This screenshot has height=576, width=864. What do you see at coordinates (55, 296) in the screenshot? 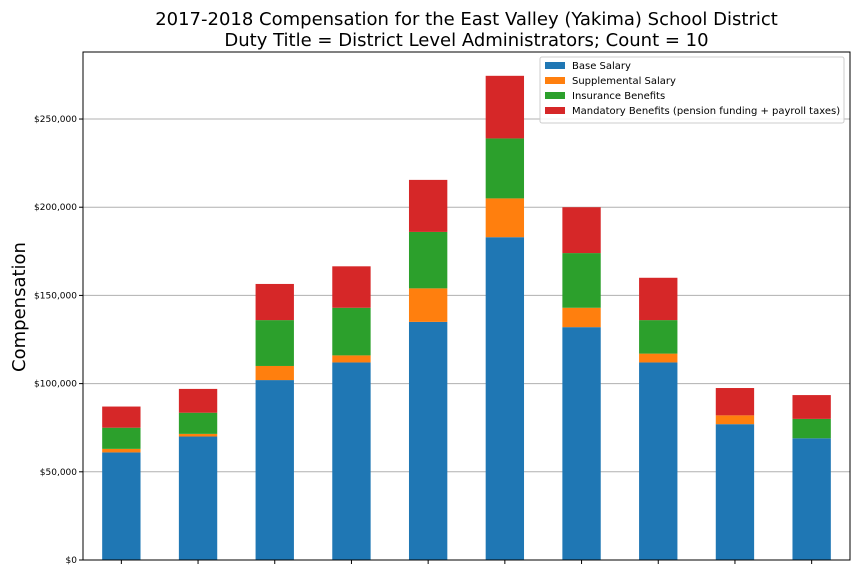
I see `y-tick-label: $150,000` at bounding box center [55, 296].